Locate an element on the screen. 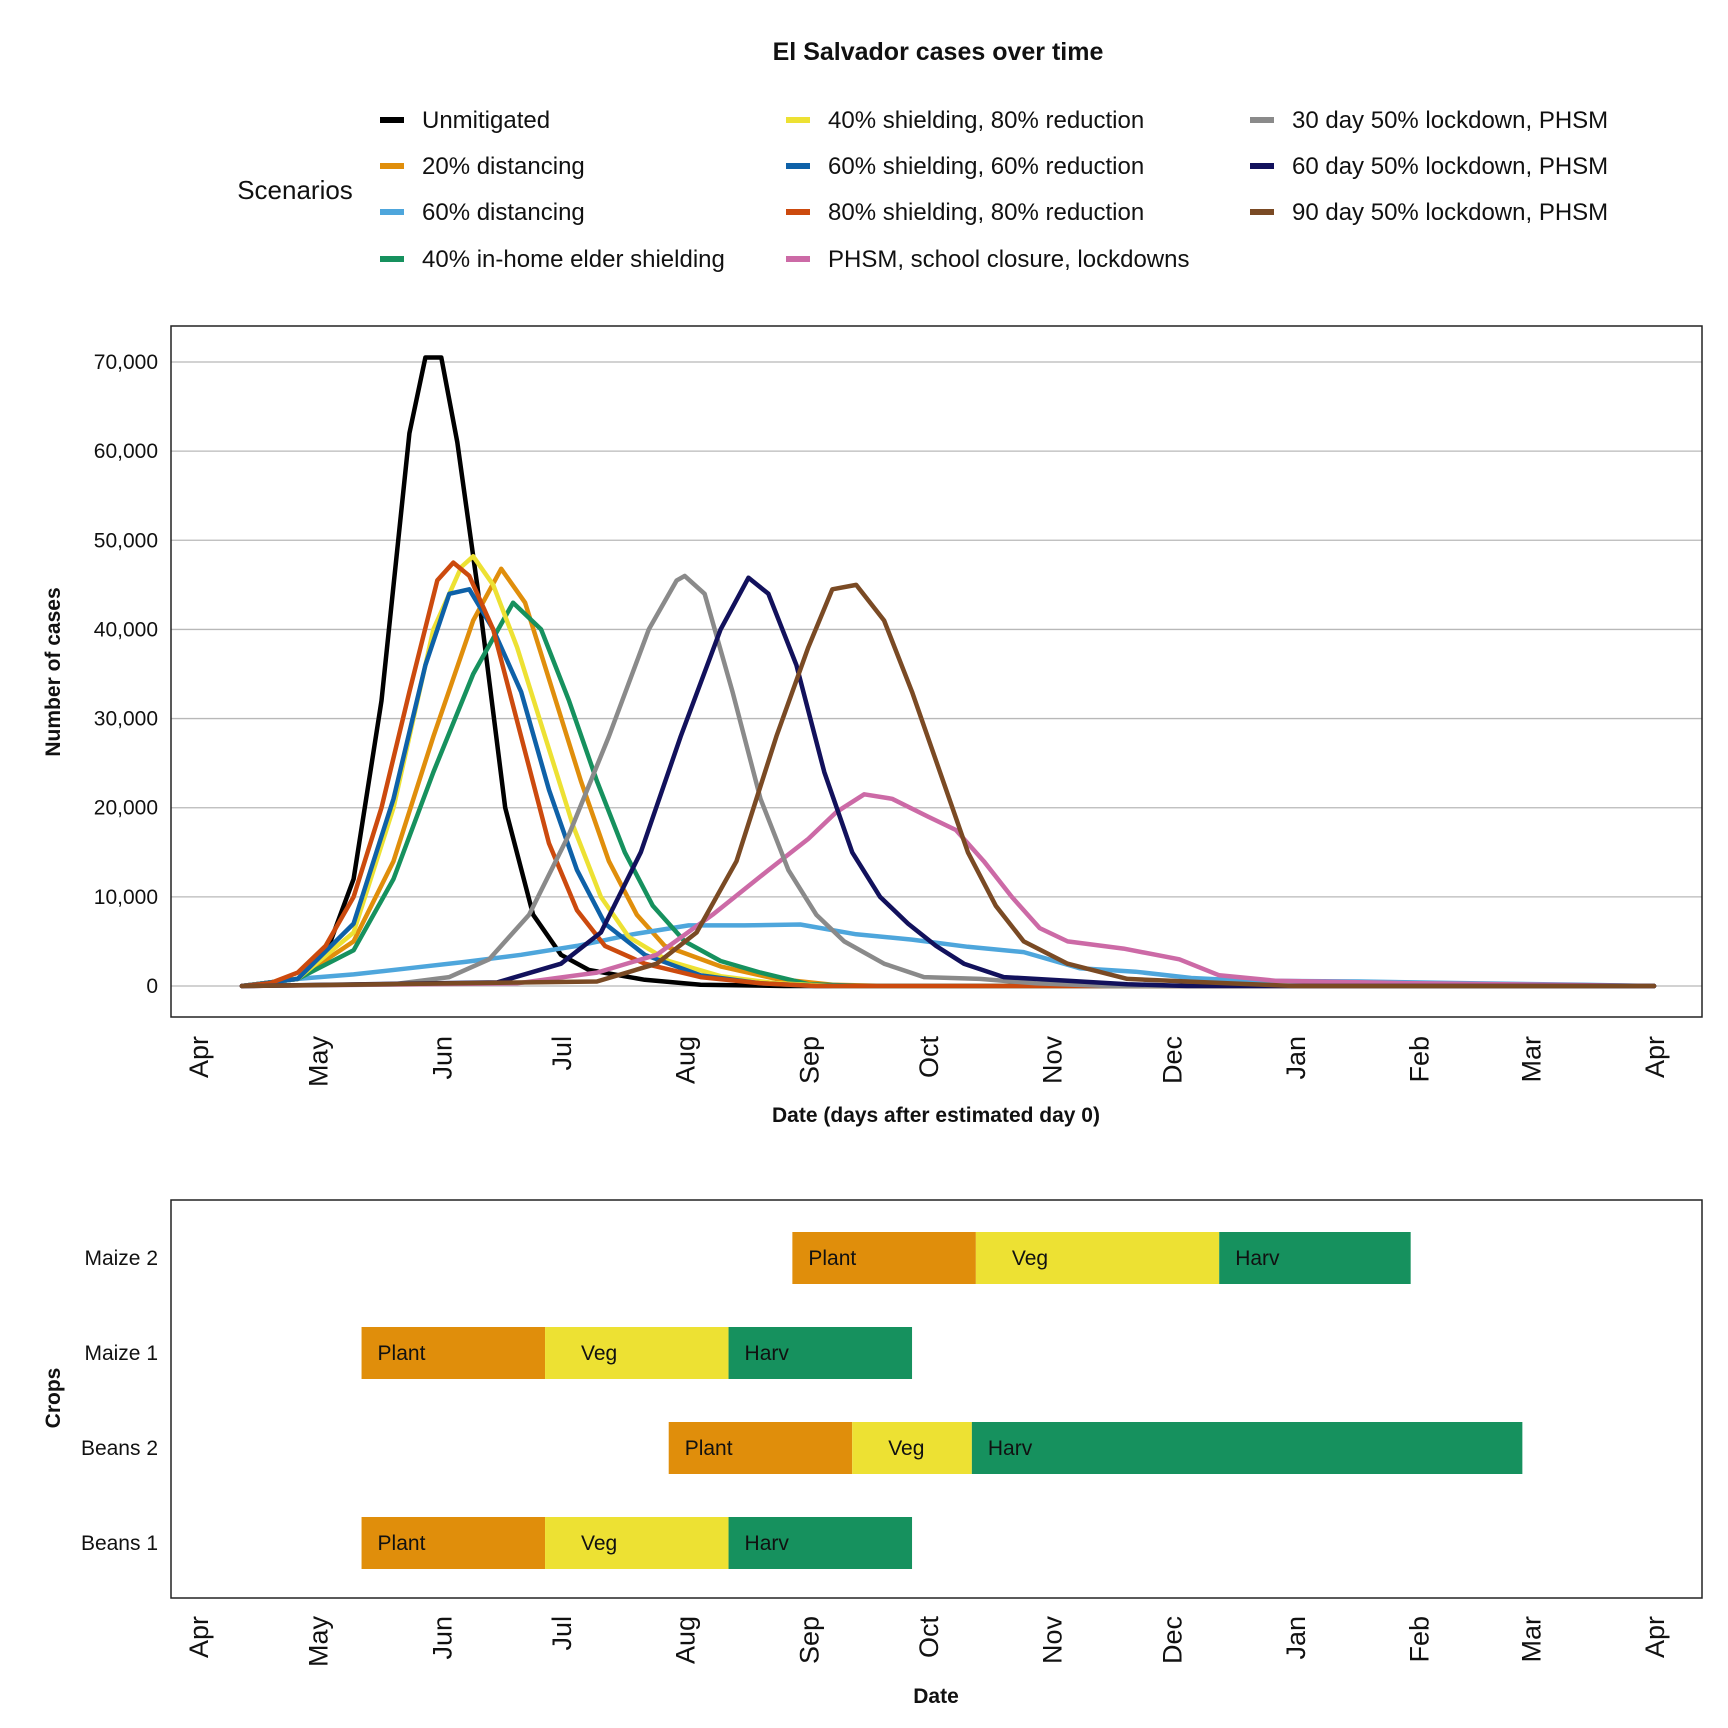 This screenshot has height=1728, width=1728. gantt-x-tick-dec-8: Dec is located at coordinates (1172, 1640).